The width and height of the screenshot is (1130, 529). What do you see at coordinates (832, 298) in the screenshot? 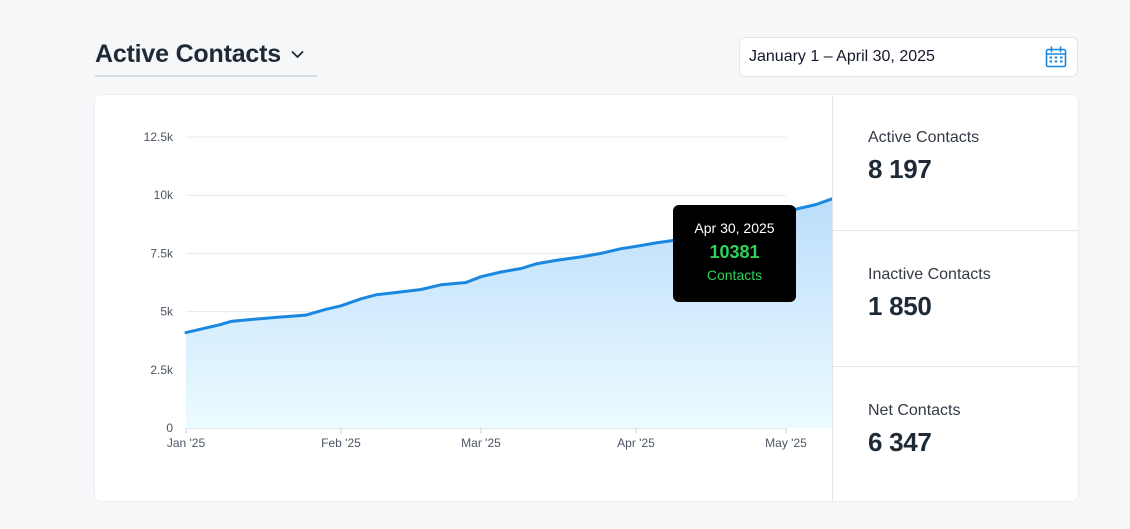
I see `panel-divider` at bounding box center [832, 298].